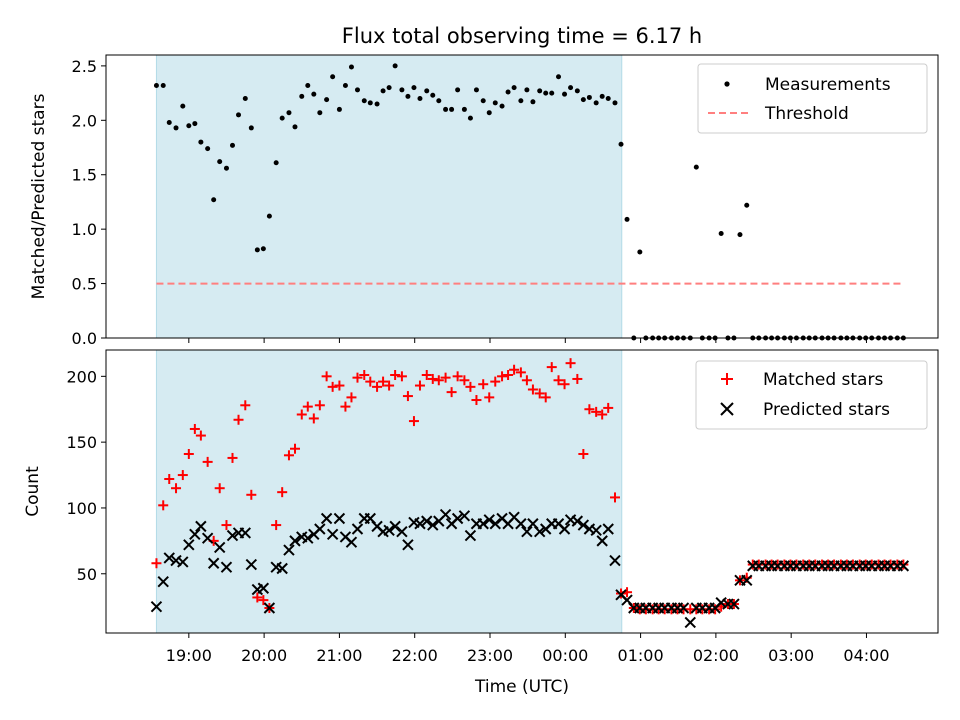  What do you see at coordinates (727, 379) in the screenshot?
I see `legend-marker-matched` at bounding box center [727, 379].